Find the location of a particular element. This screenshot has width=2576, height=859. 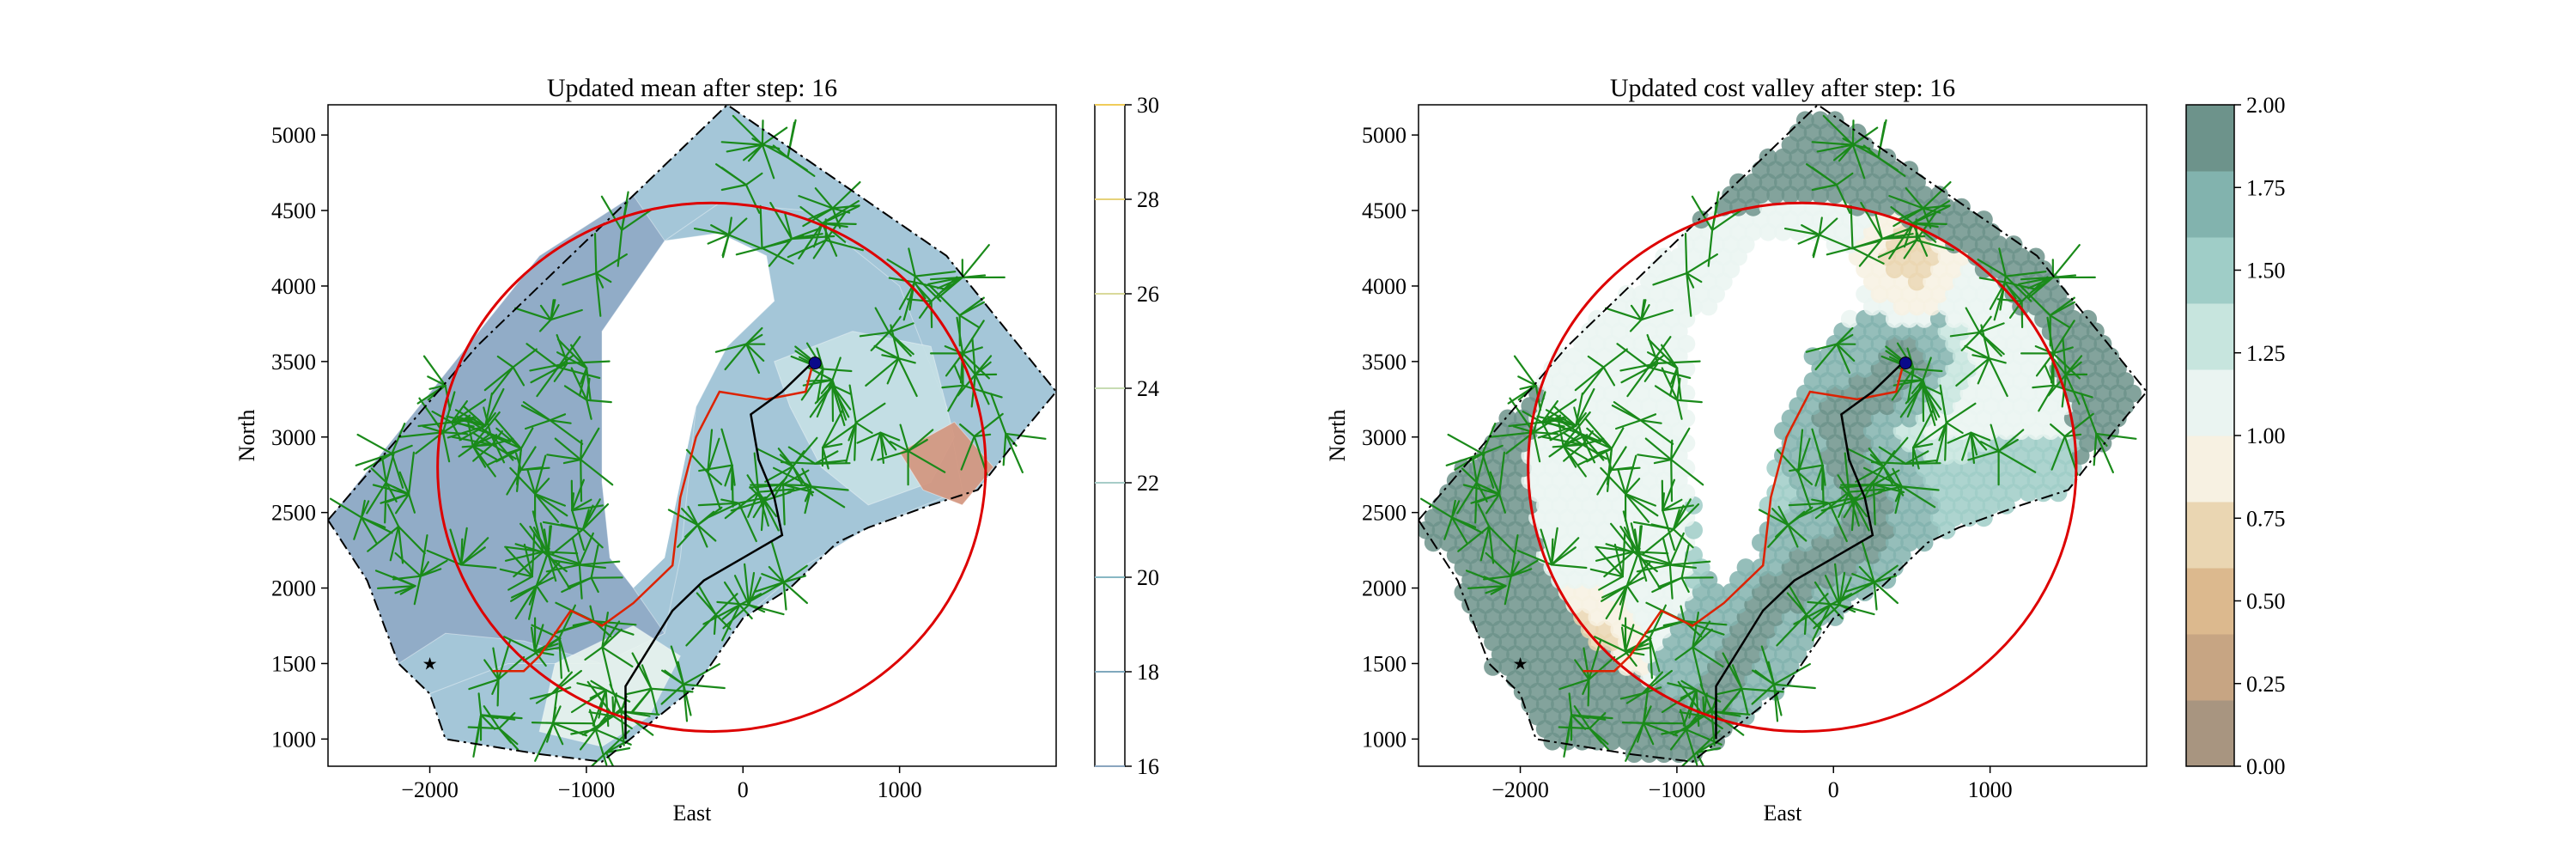

y-tick-label: 2000 is located at coordinates (1384, 588).